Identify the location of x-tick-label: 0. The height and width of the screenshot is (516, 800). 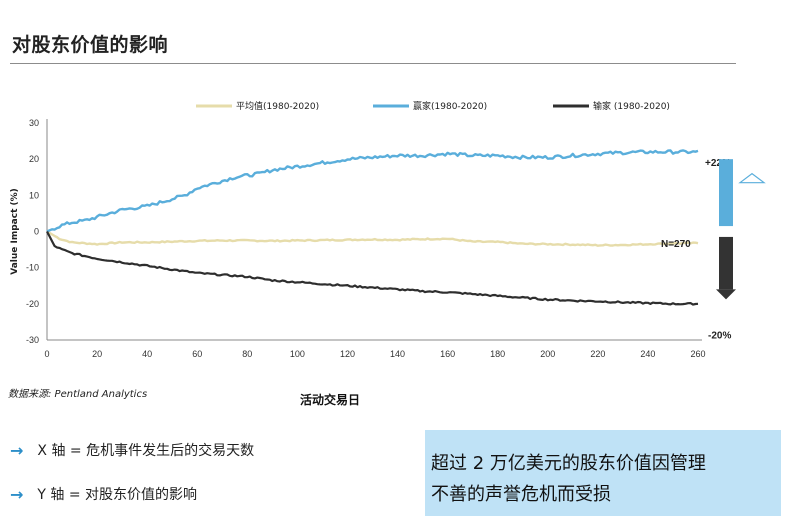
(46, 354).